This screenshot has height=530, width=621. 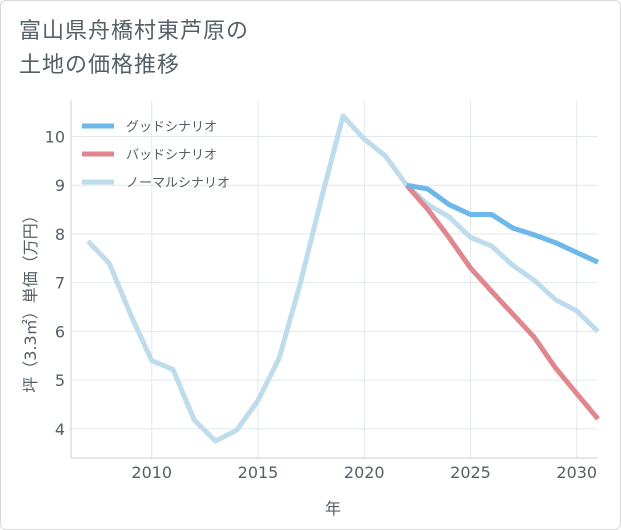 What do you see at coordinates (60, 234) in the screenshot?
I see `y-tick-label: 8` at bounding box center [60, 234].